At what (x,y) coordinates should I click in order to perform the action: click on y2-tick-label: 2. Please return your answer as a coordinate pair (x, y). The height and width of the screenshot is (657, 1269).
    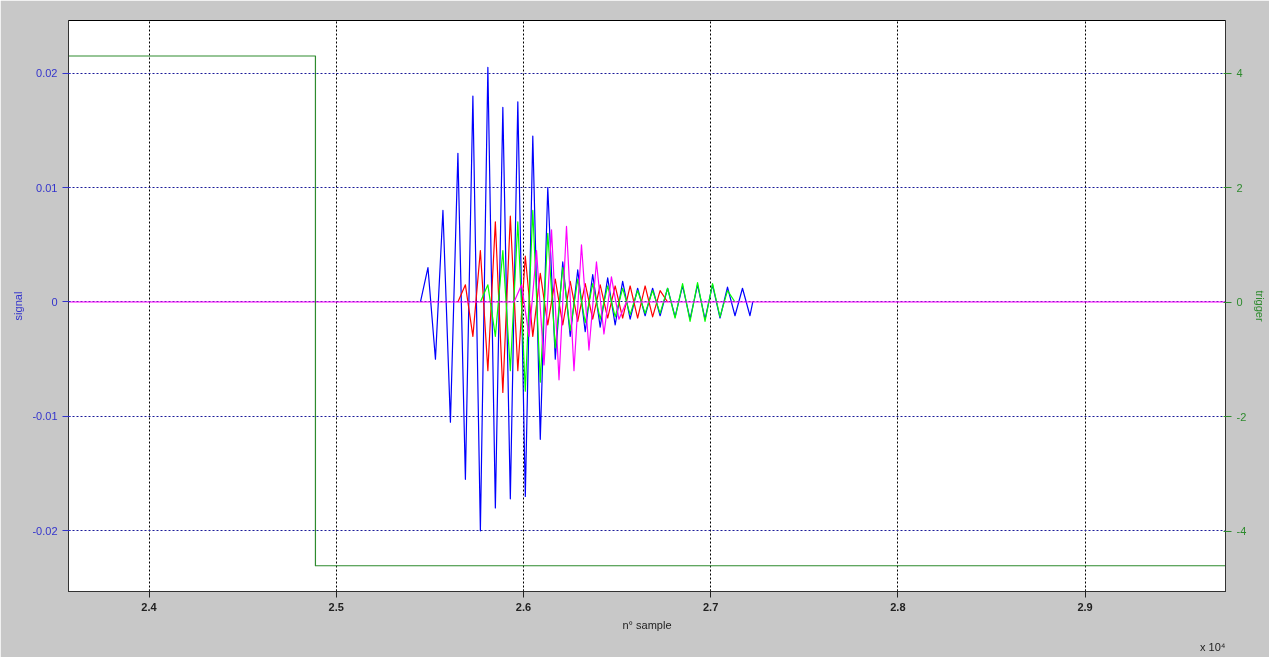
    Looking at the image, I should click on (1239, 187).